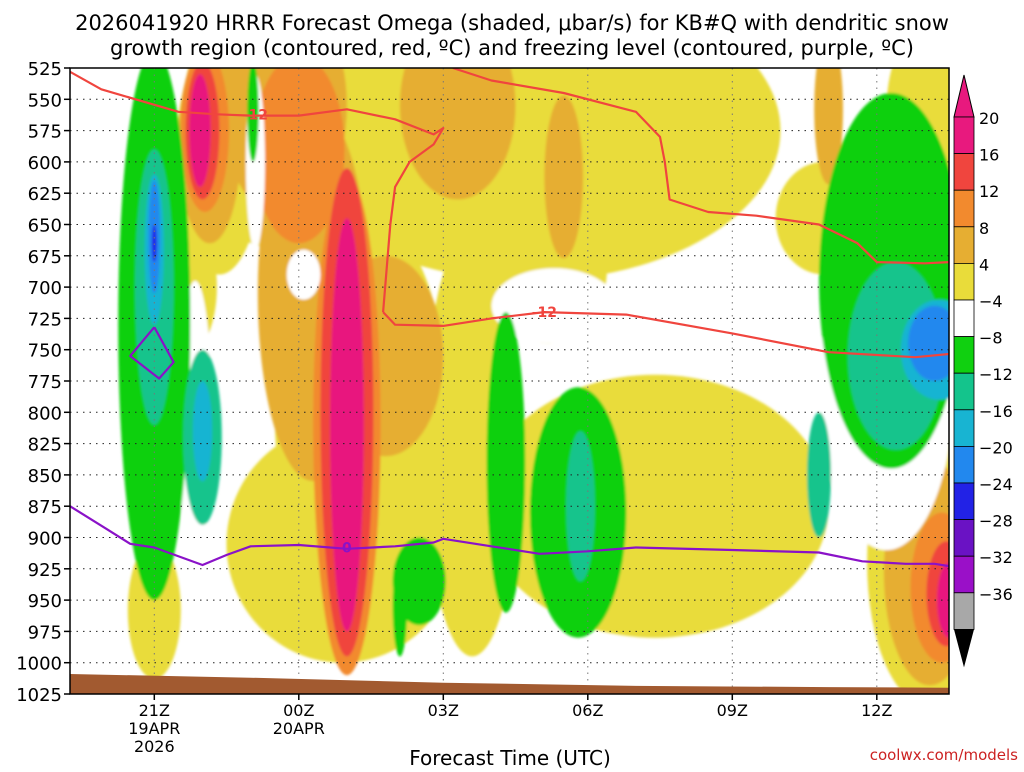 This screenshot has width=1024, height=772. I want to click on x-tick-label-1-1: 00Z, so click(298, 710).